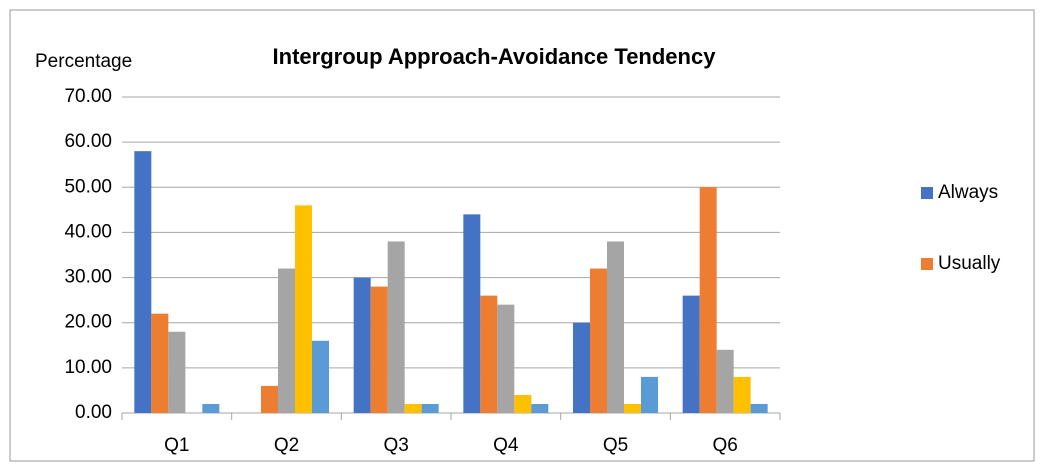  Describe the element at coordinates (88, 322) in the screenshot. I see `y-tick-label: 20.00` at that location.